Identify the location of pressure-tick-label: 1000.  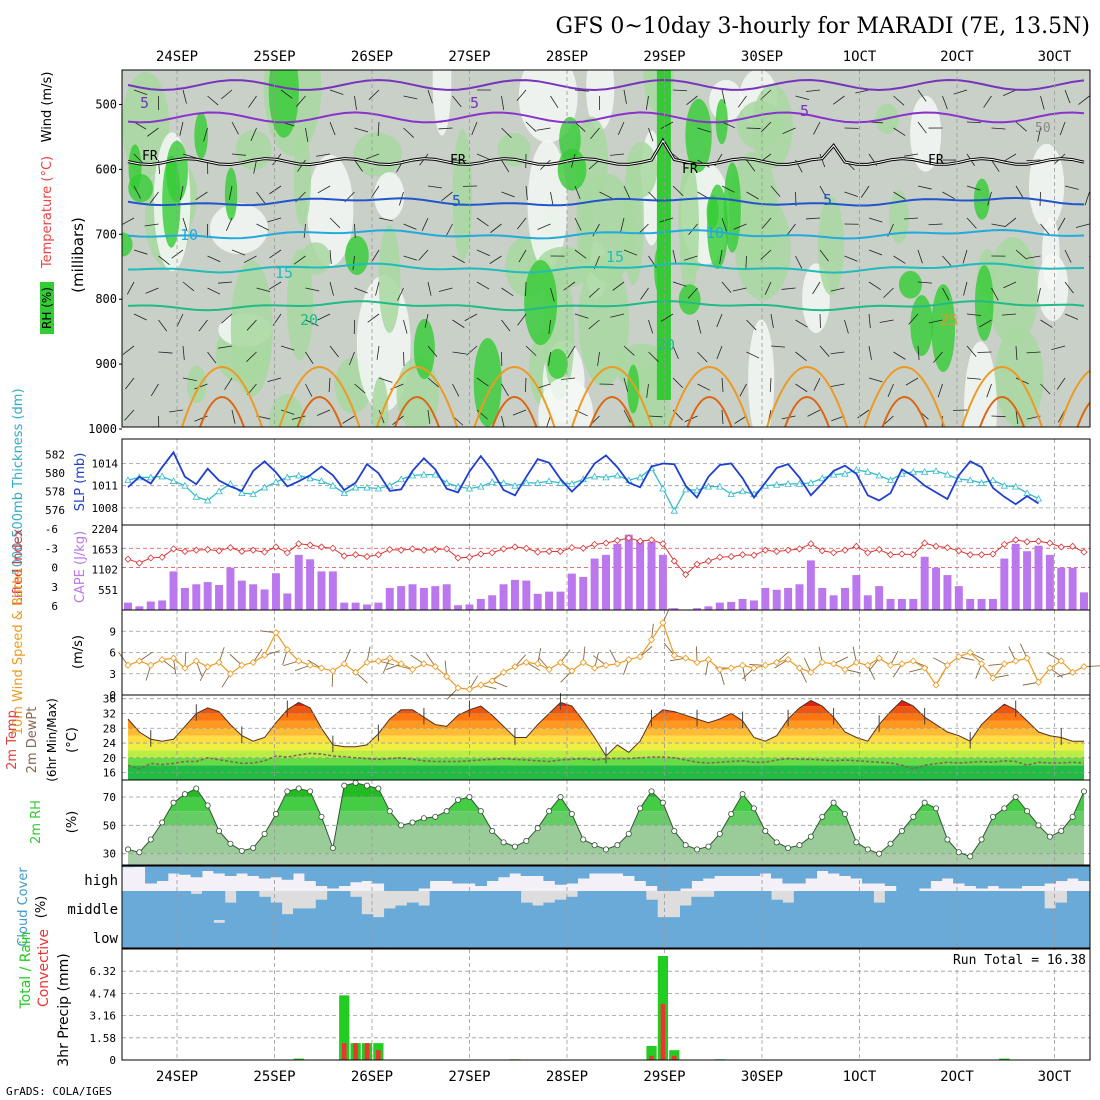
(102, 429).